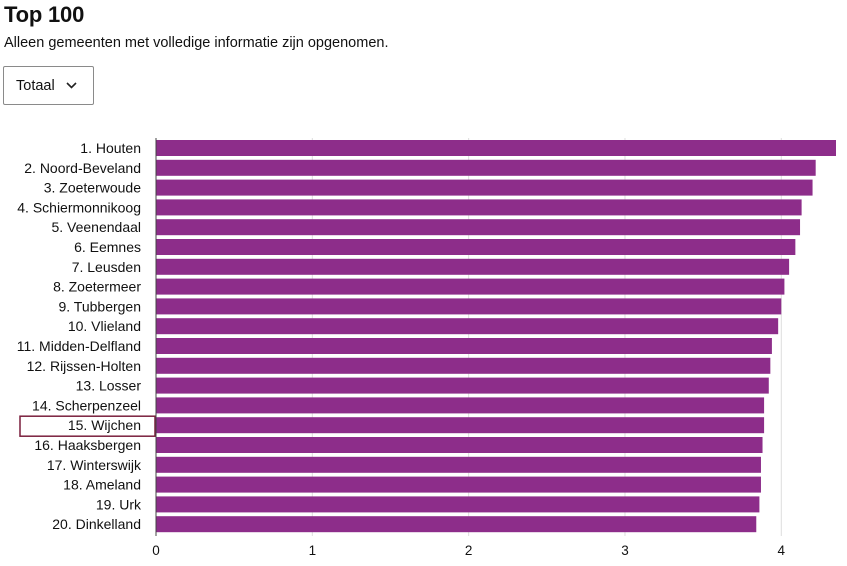 This screenshot has width=847, height=566. I want to click on category-label: 18. Ameland, so click(102, 485).